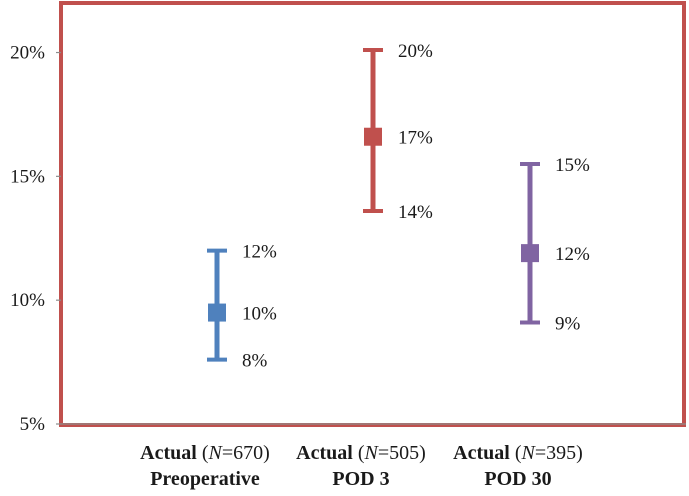 The height and width of the screenshot is (496, 689). What do you see at coordinates (246, 453) in the screenshot?
I see `category-label-part: =670)` at bounding box center [246, 453].